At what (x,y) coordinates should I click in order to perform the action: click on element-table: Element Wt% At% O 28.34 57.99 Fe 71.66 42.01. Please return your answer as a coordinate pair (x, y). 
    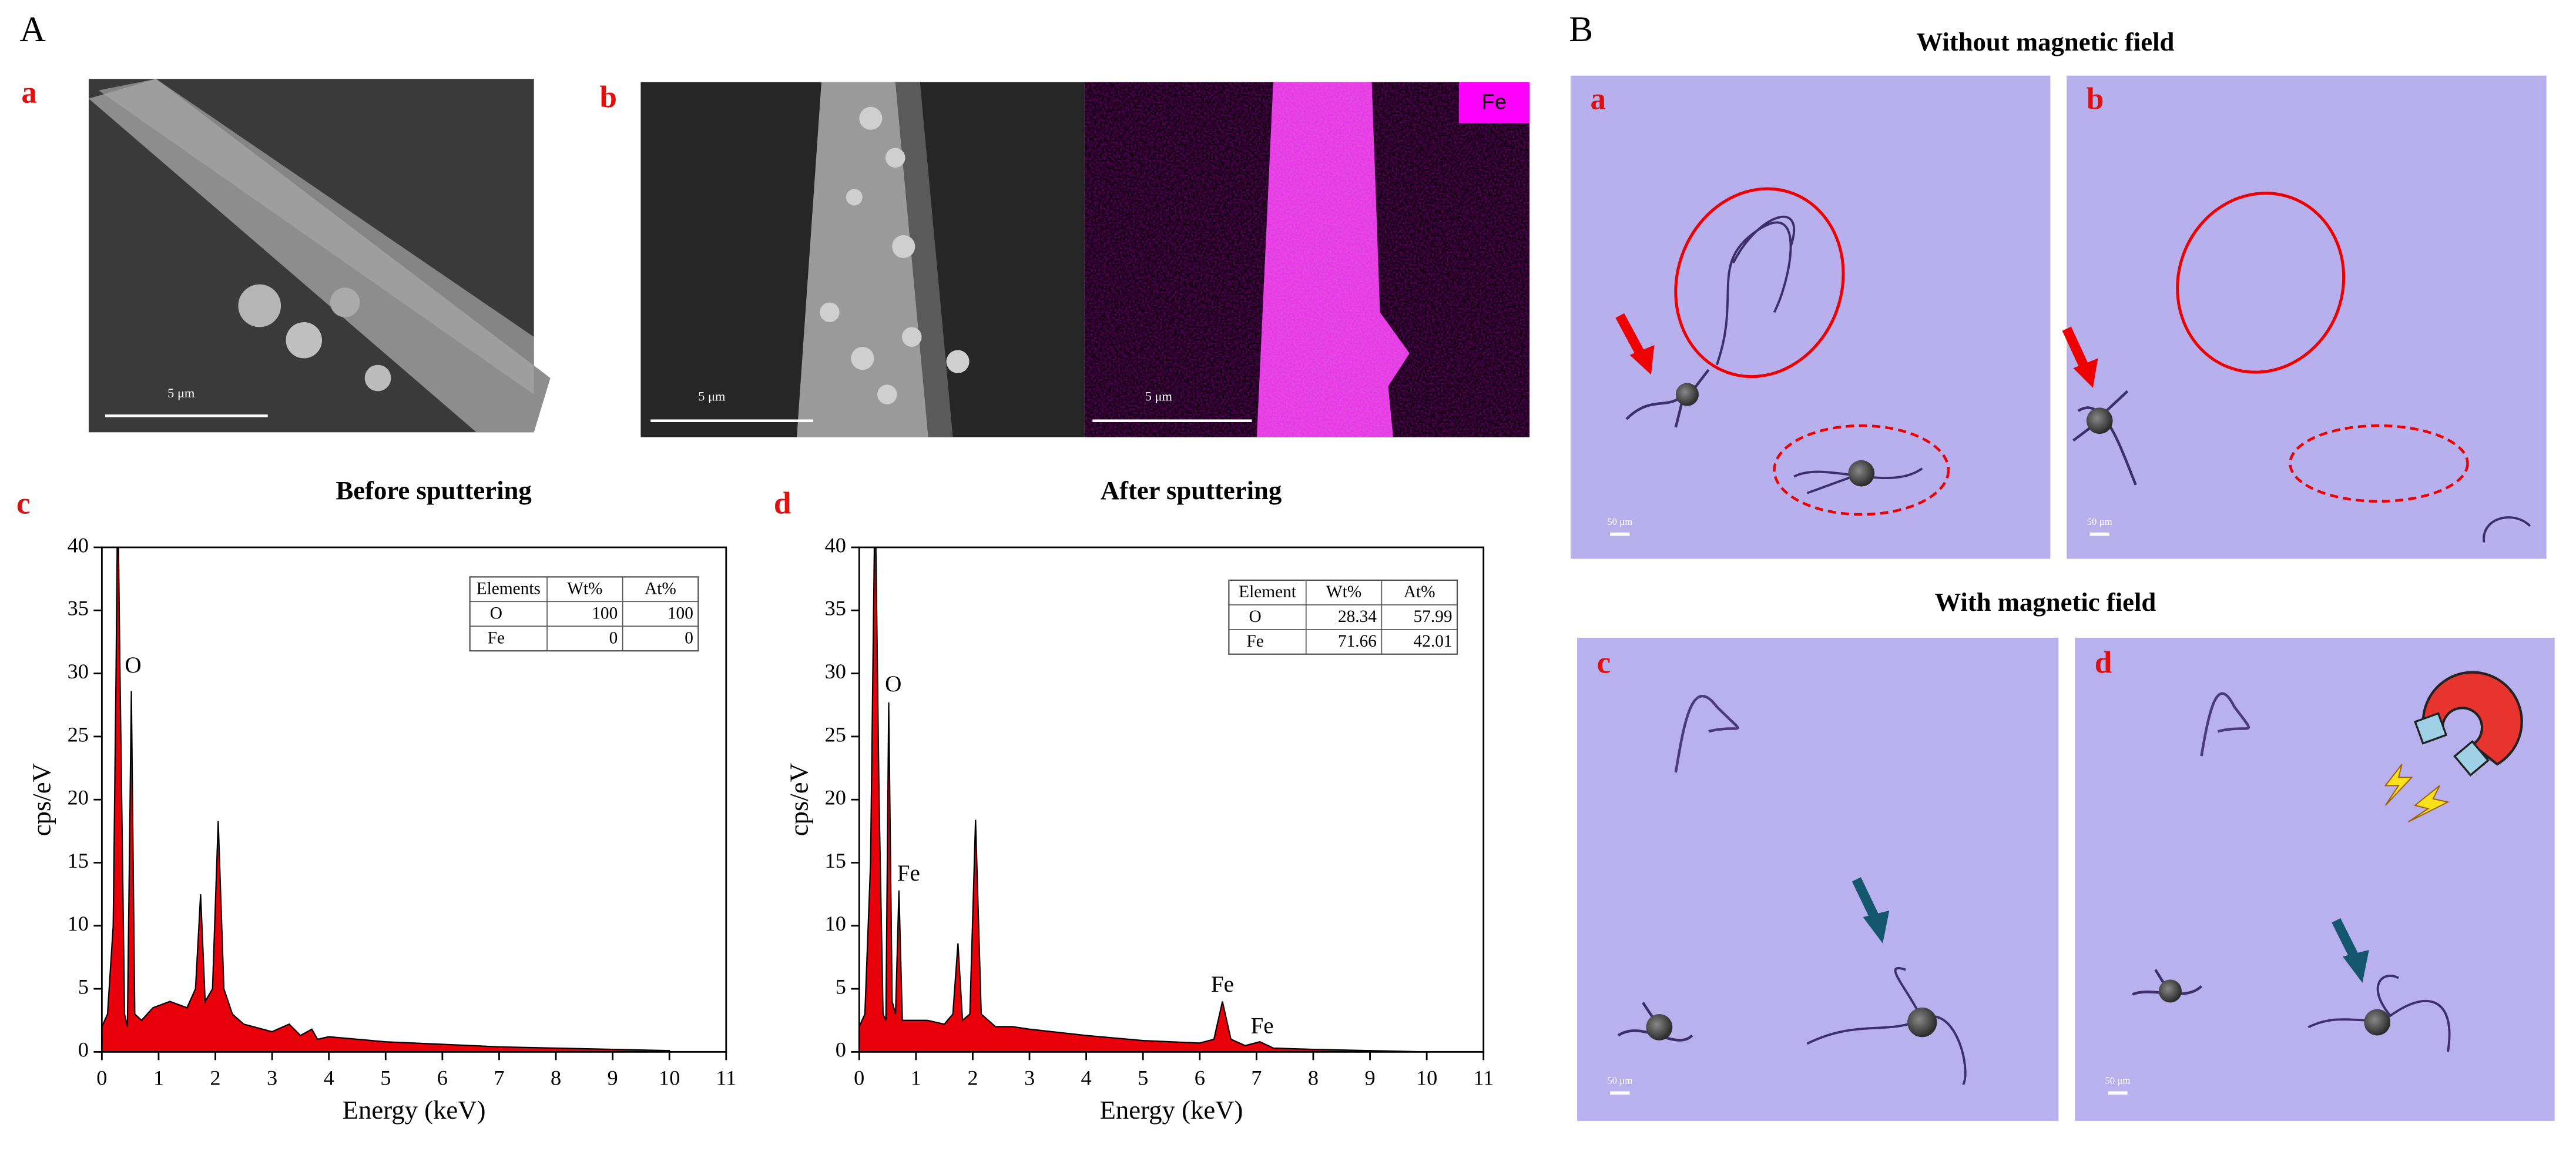
    Looking at the image, I should click on (1343, 617).